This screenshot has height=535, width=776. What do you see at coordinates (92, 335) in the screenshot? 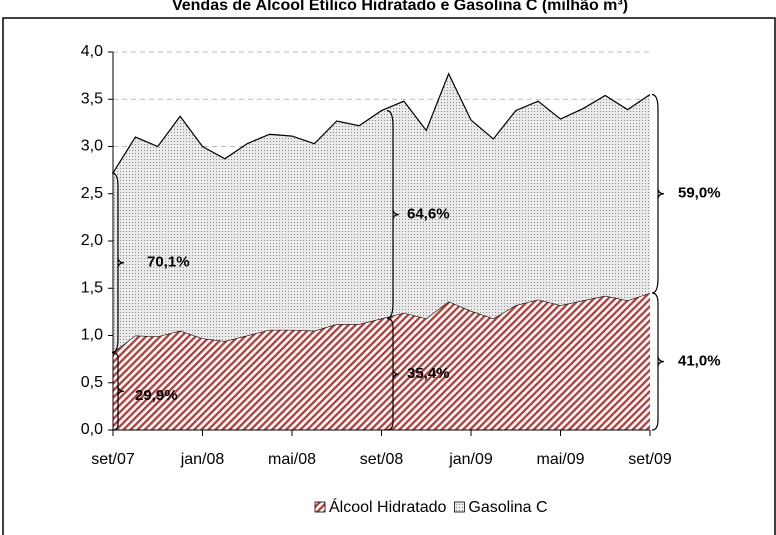
I see `y-tick-label: 1,0` at bounding box center [92, 335].